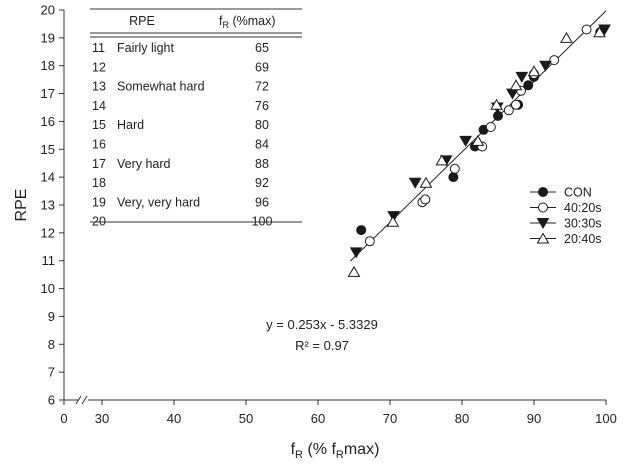 The image size is (624, 470). What do you see at coordinates (606, 418) in the screenshot?
I see `x-tick-label: 100` at bounding box center [606, 418].